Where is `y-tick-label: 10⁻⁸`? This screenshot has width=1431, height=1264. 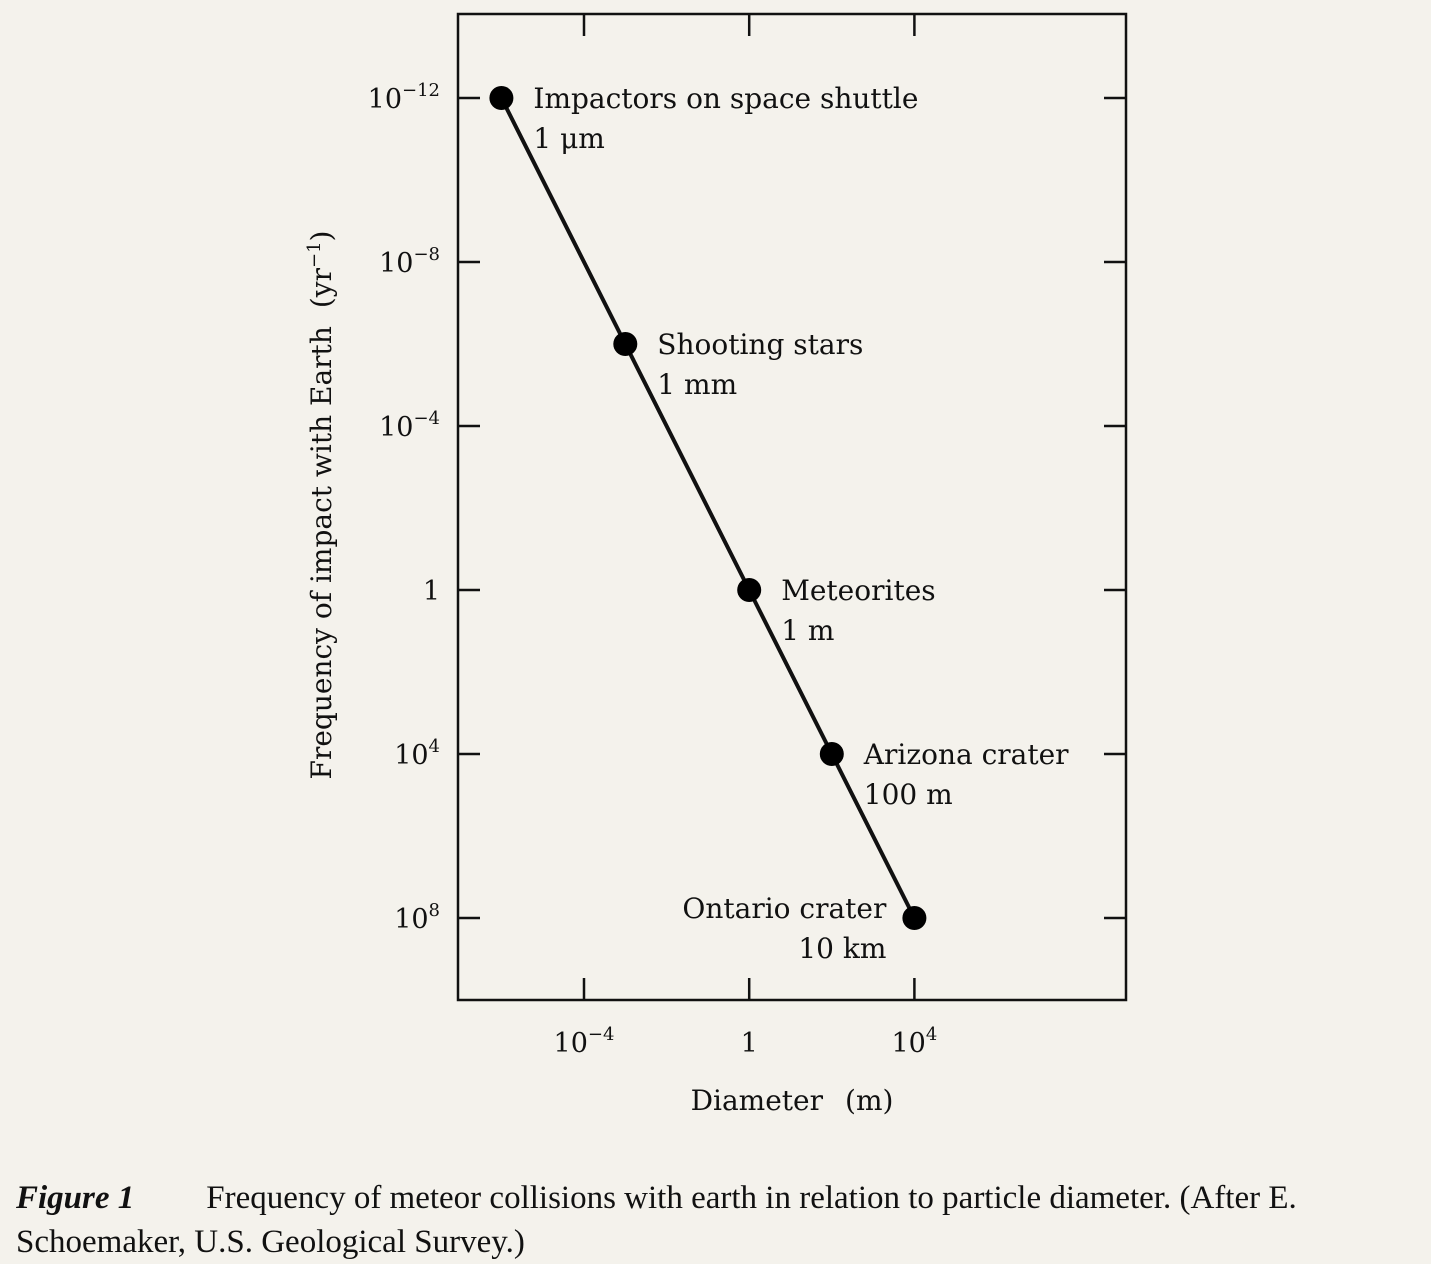 y-tick-label: 10⁻⁸ is located at coordinates (409, 261).